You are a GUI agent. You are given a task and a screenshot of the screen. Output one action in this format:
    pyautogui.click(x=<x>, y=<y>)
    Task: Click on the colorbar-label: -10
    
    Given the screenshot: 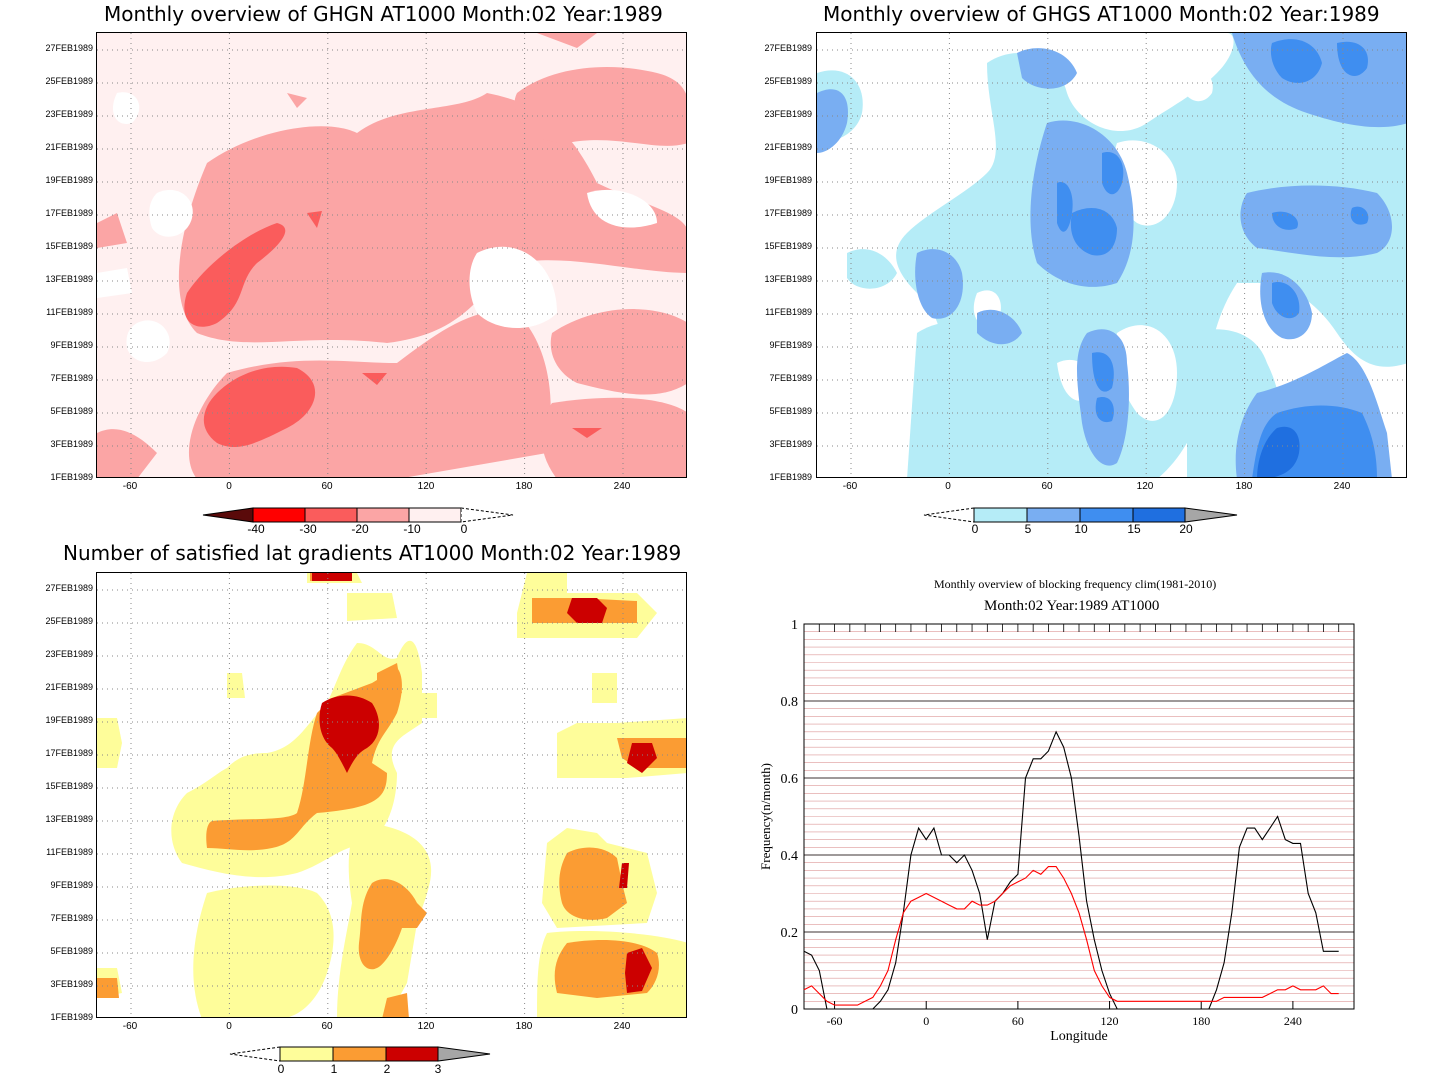 What is the action you would take?
    pyautogui.click(x=412, y=529)
    